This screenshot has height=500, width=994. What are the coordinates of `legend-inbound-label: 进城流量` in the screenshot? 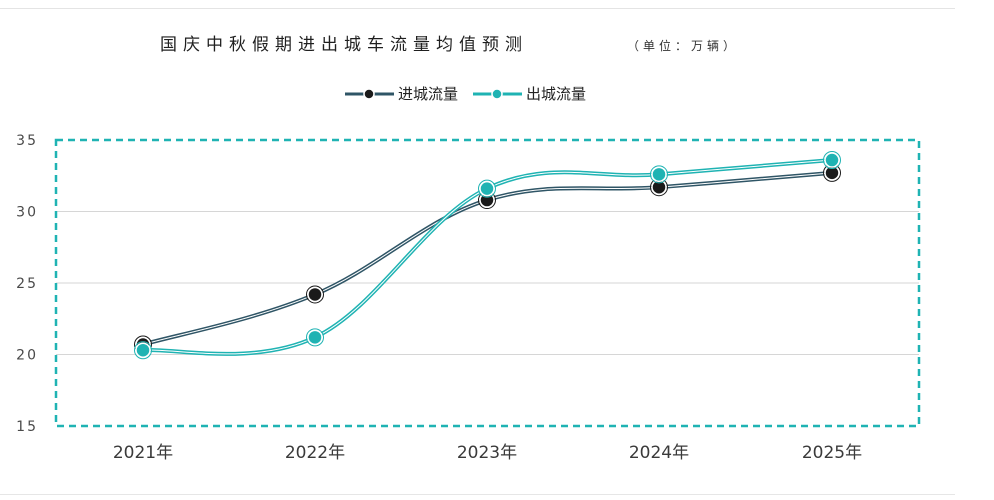 It's located at (428, 94).